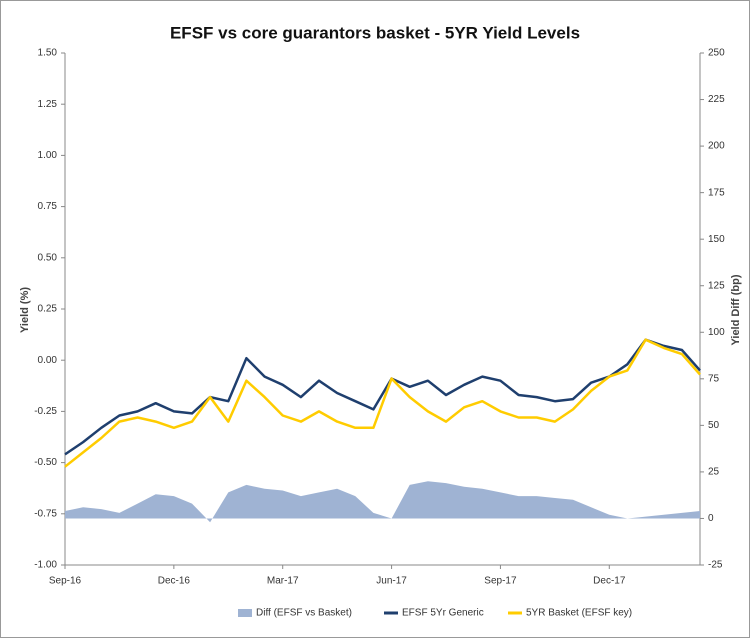  What do you see at coordinates (579, 613) in the screenshot?
I see `legend-label: 5YR Basket (EFSF key)` at bounding box center [579, 613].